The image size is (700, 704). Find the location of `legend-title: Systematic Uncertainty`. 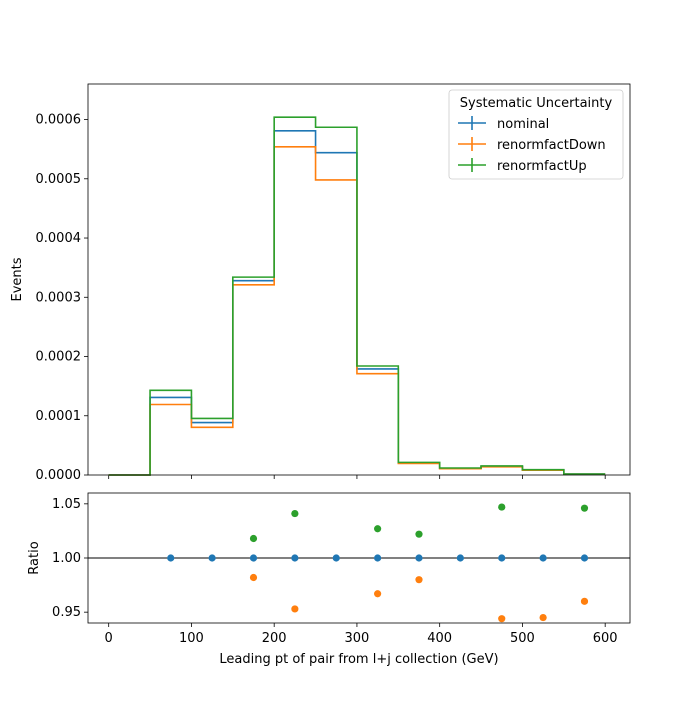

legend-title: Systematic Uncertainty is located at coordinates (536, 103).